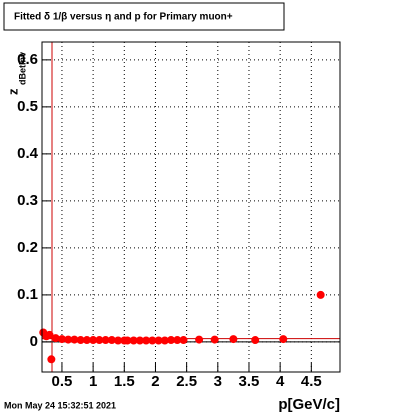 The width and height of the screenshot is (400, 414). Describe the element at coordinates (27, 59) in the screenshot. I see `y-tick-label: 0.6` at that location.